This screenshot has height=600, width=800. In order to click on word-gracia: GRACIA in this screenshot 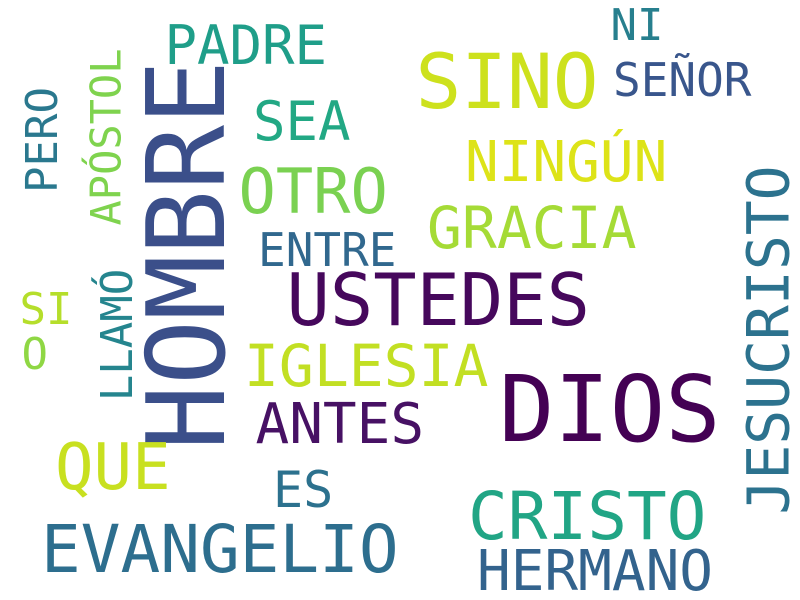, I will do `click(532, 228)`.